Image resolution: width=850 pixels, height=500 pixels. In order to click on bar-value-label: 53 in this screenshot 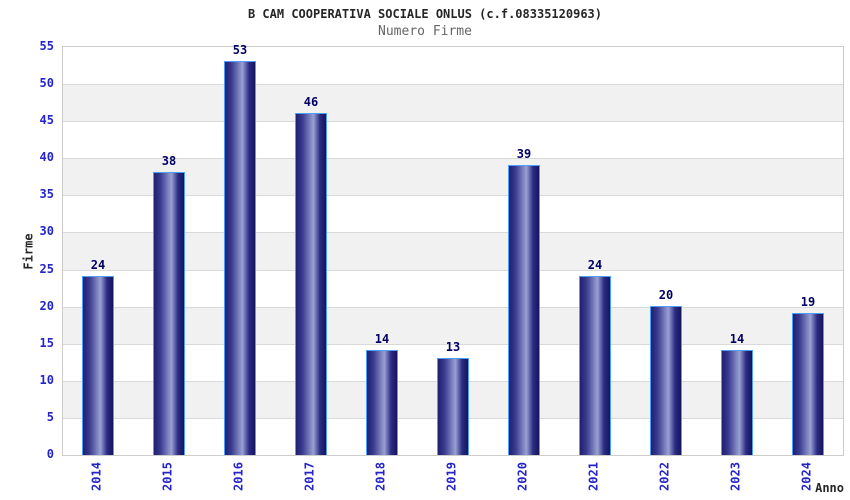, I will do `click(240, 50)`.